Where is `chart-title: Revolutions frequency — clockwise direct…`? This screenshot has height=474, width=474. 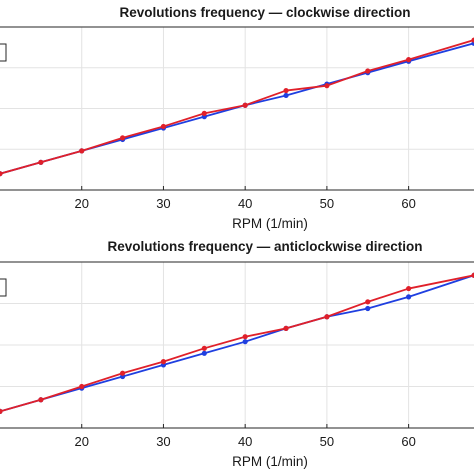
chart-title: Revolutions frequency — clockwise direct… is located at coordinates (264, 12).